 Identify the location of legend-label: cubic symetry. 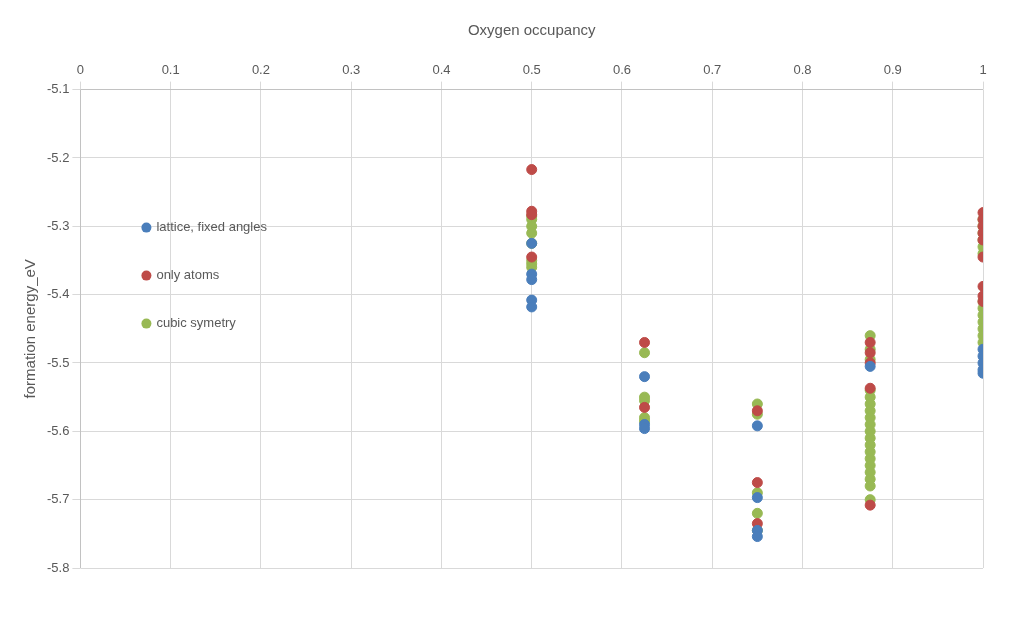
(196, 323).